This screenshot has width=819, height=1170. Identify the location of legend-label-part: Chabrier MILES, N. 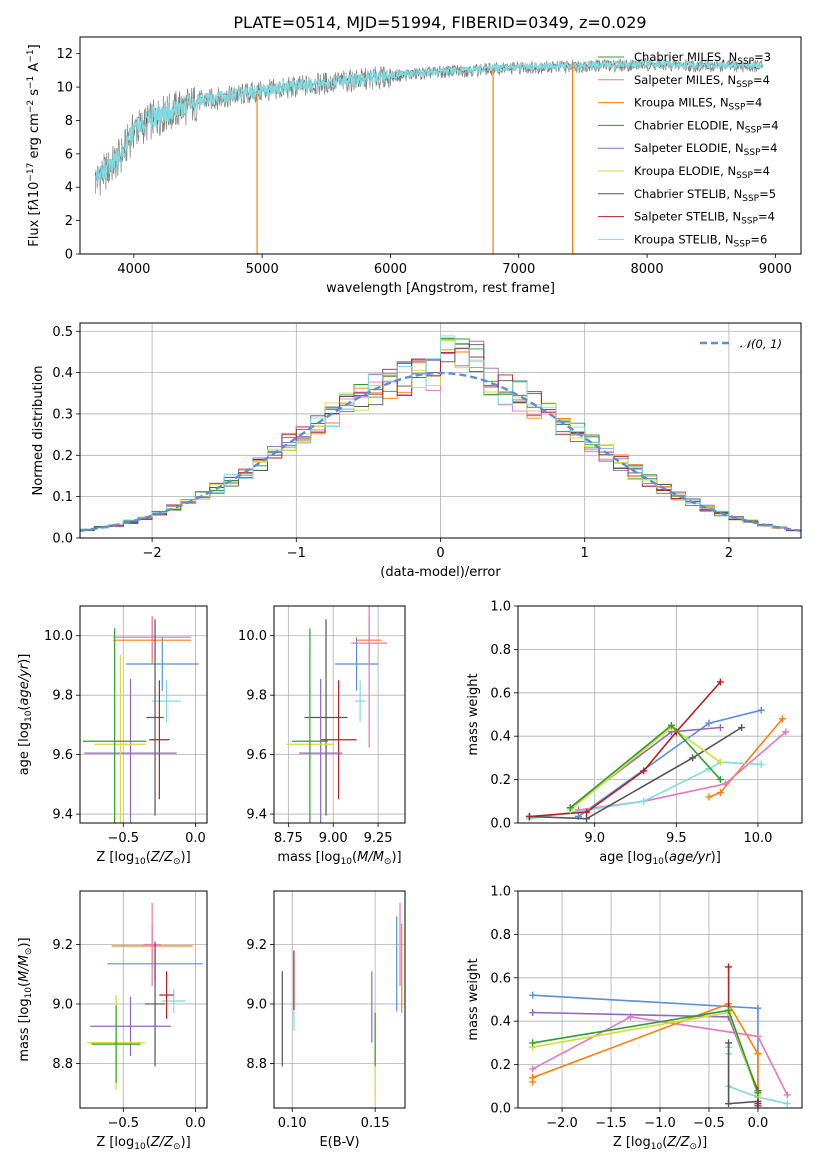
(685, 57).